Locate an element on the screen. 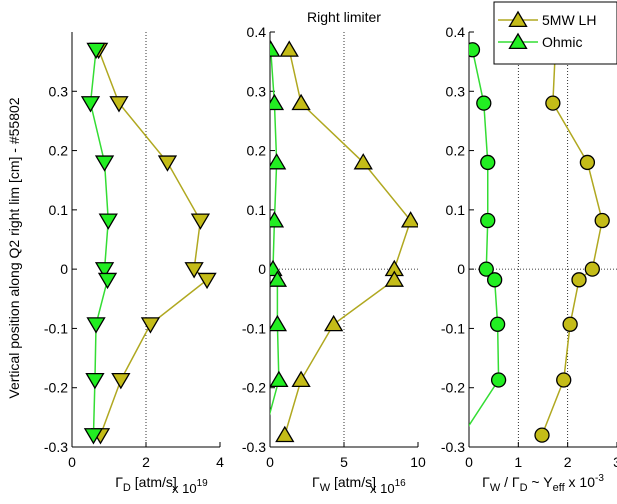 The height and width of the screenshot is (504, 617). x-axis-label: ΓD [atm/s] is located at coordinates (146, 484).